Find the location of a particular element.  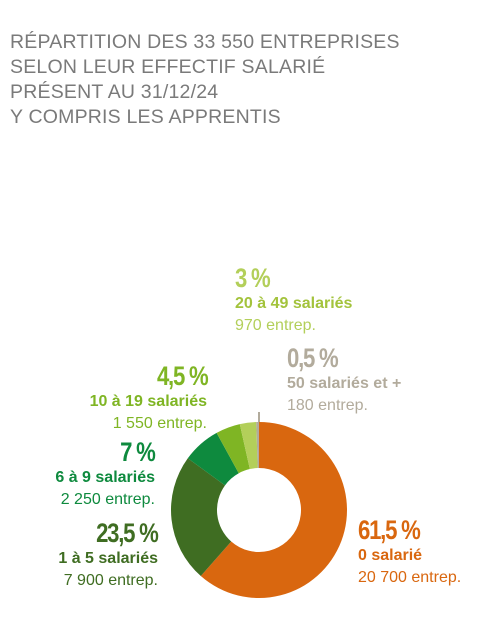

slice-label: 1 à 5 salariés is located at coordinates (108, 558).